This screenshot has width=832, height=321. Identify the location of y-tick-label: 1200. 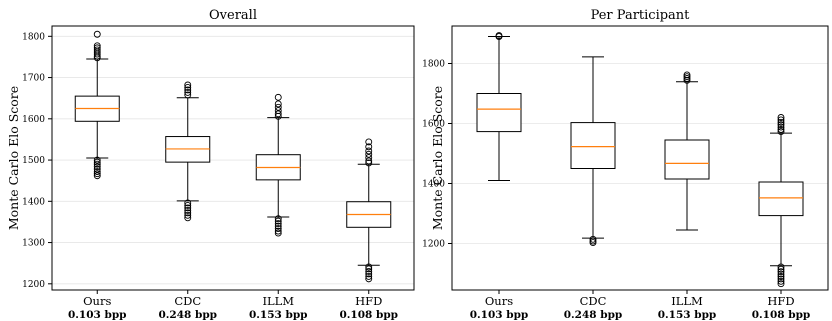
(33, 285).